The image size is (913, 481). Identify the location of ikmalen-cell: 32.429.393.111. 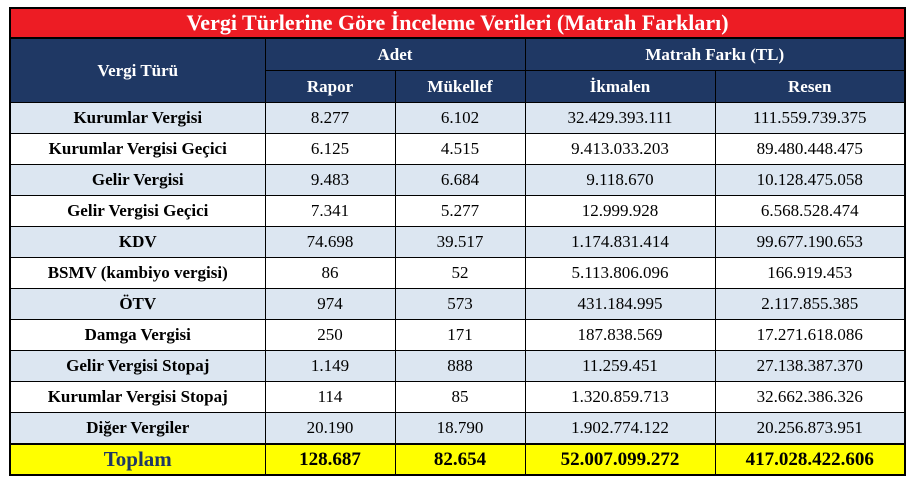
(620, 118).